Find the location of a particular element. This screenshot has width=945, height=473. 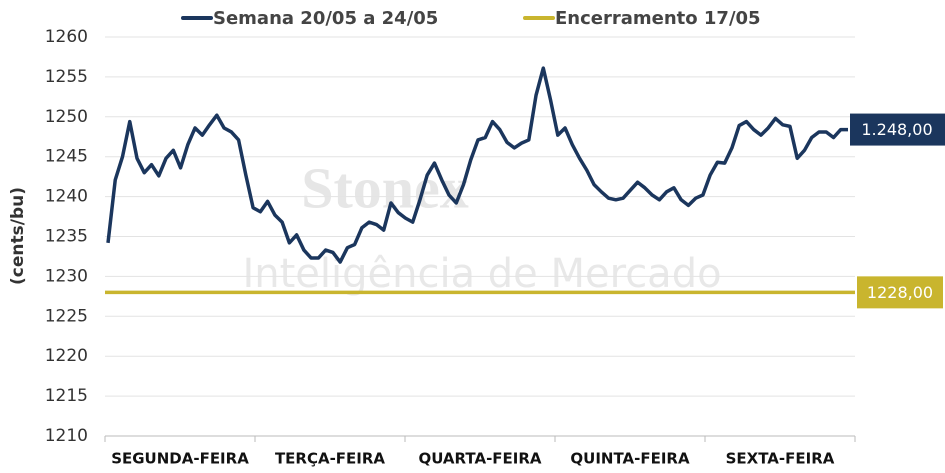

y-tick-label: 1260 is located at coordinates (66, 37).